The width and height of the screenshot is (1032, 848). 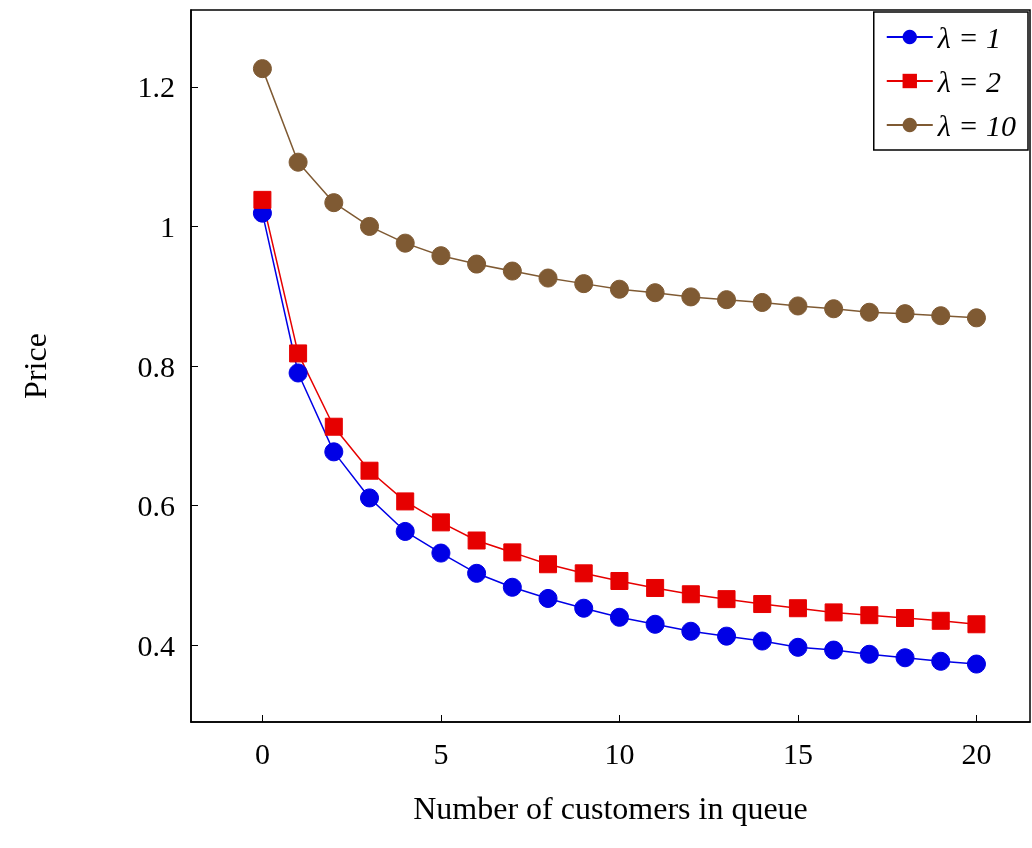 I want to click on y-tick-label: 0.4, so click(x=156, y=645).